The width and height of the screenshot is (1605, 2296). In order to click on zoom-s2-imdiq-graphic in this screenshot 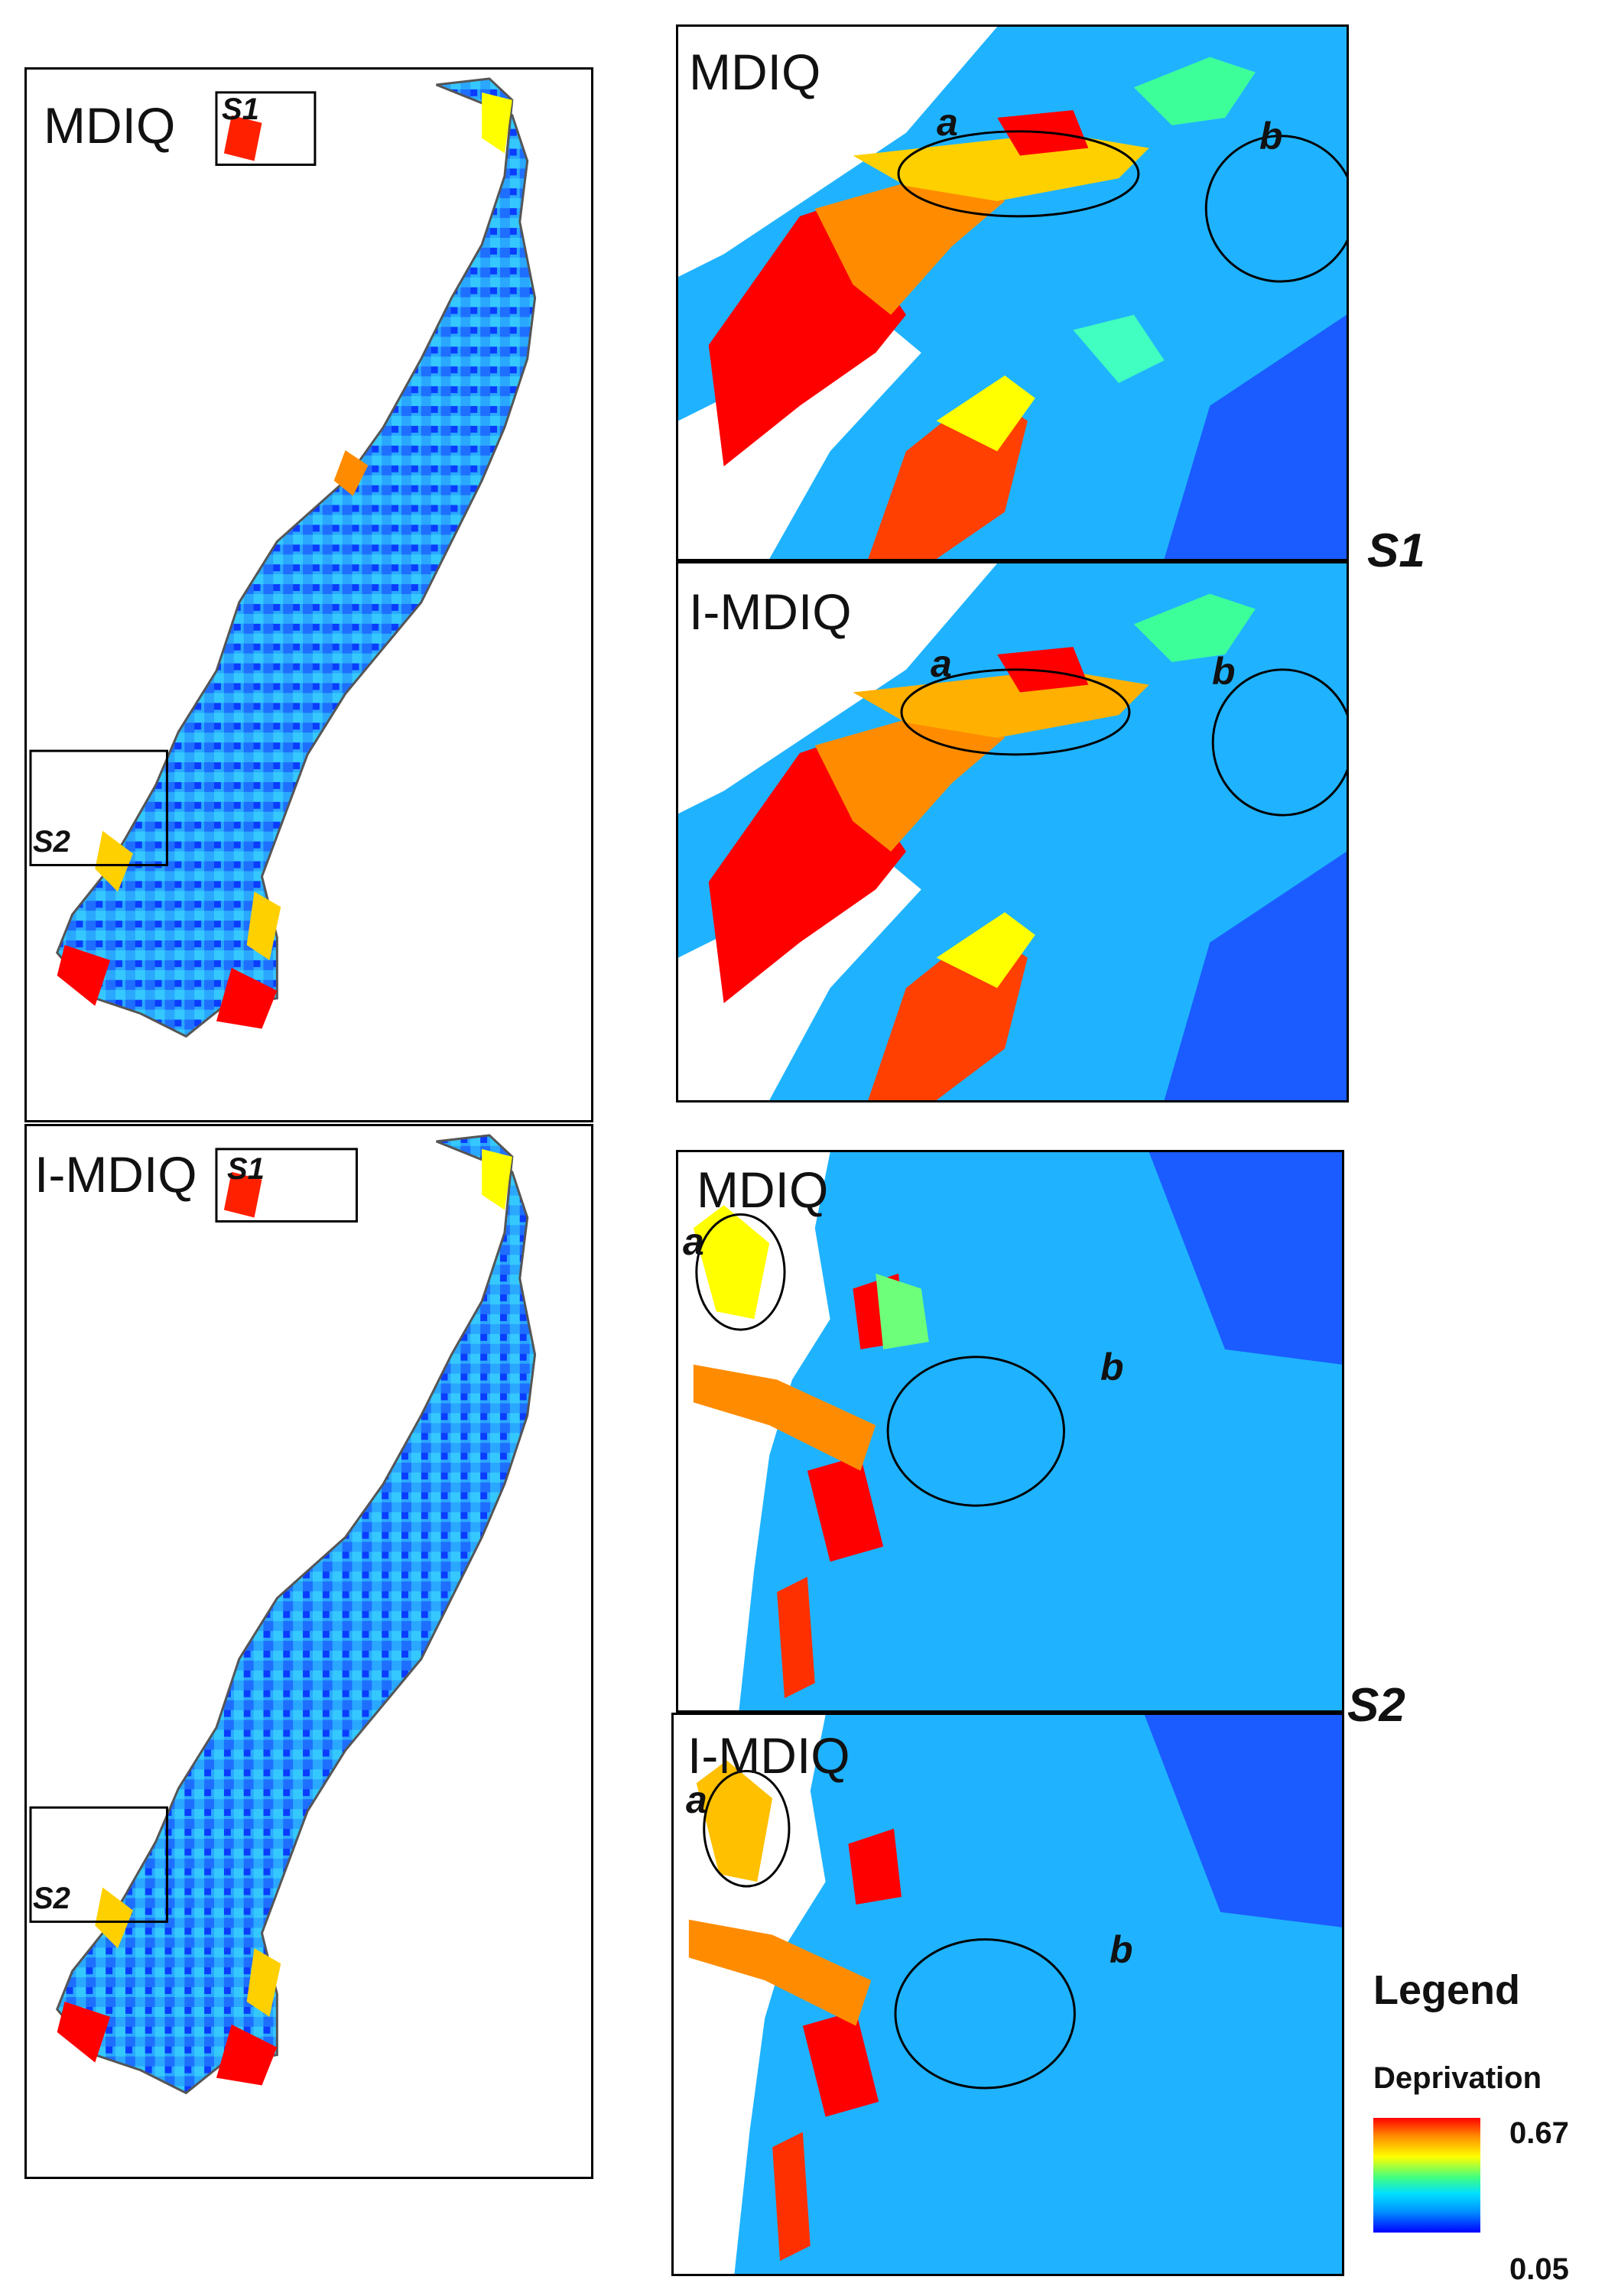, I will do `click(1008, 1994)`.